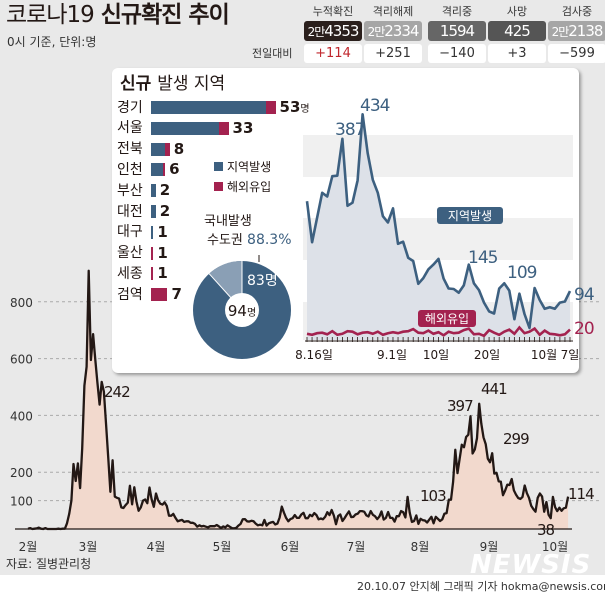  What do you see at coordinates (49, 564) in the screenshot?
I see `source: 자료: 질병관리청` at bounding box center [49, 564].